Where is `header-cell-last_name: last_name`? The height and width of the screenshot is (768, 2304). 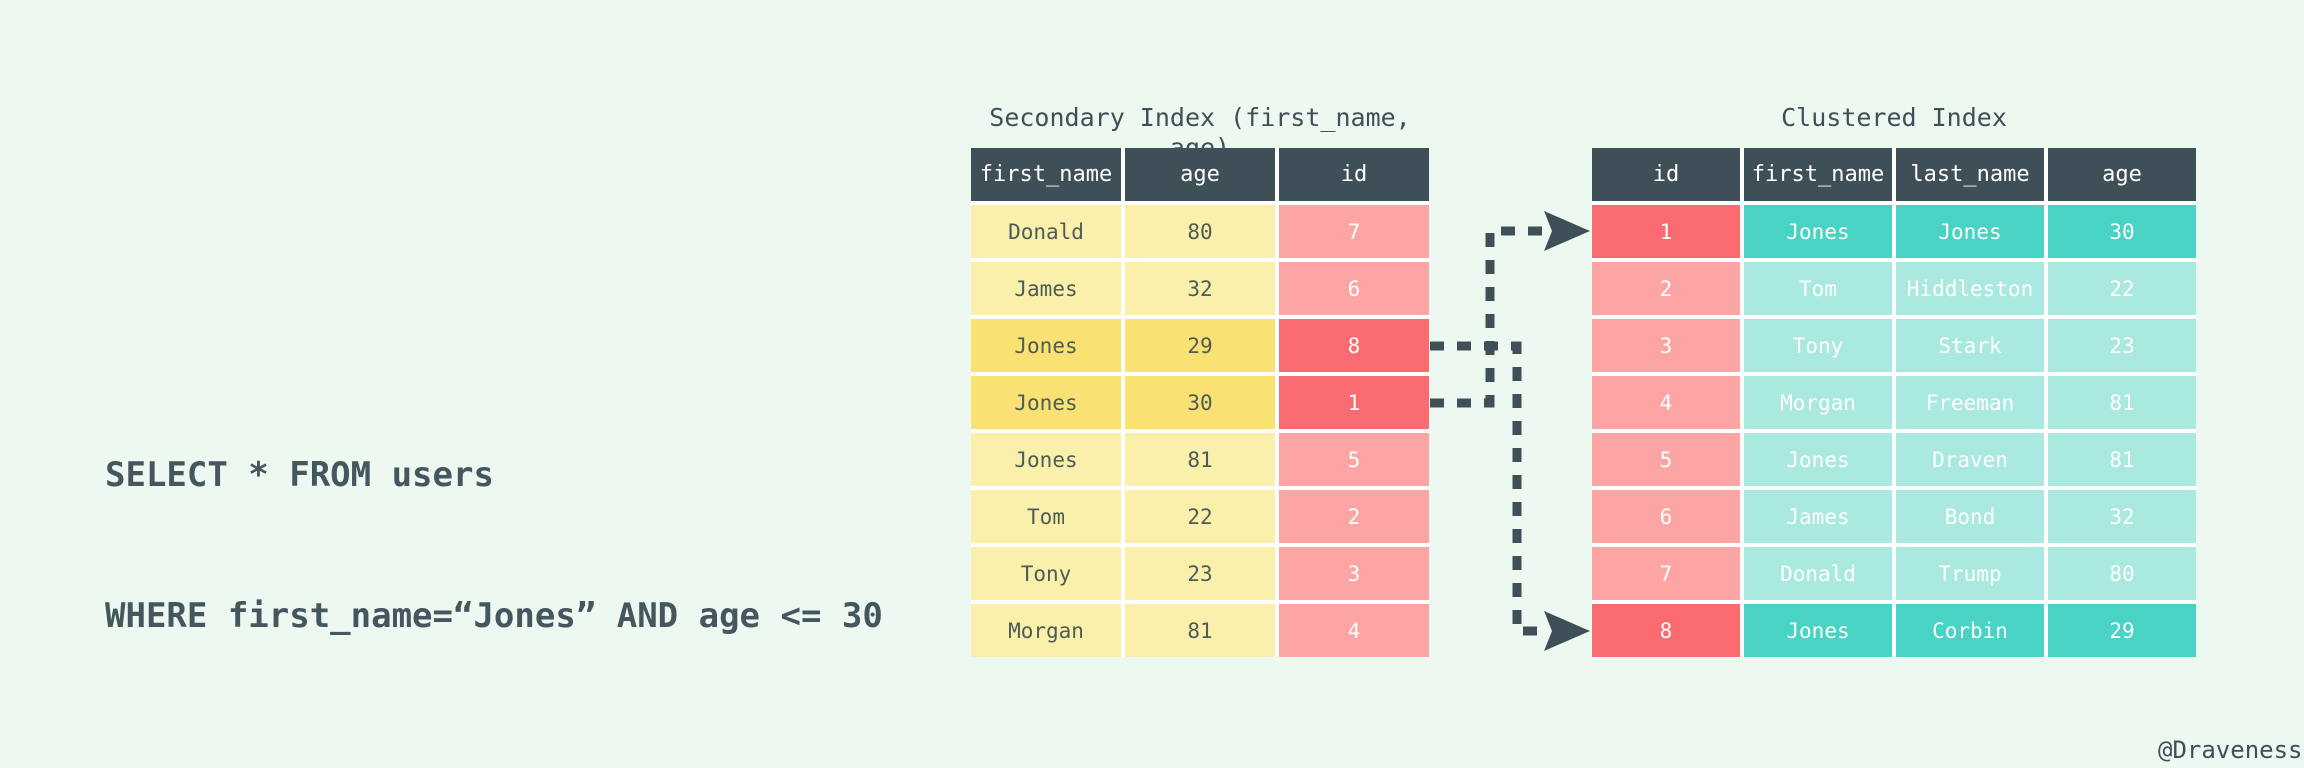 header-cell-last_name: last_name is located at coordinates (1970, 174).